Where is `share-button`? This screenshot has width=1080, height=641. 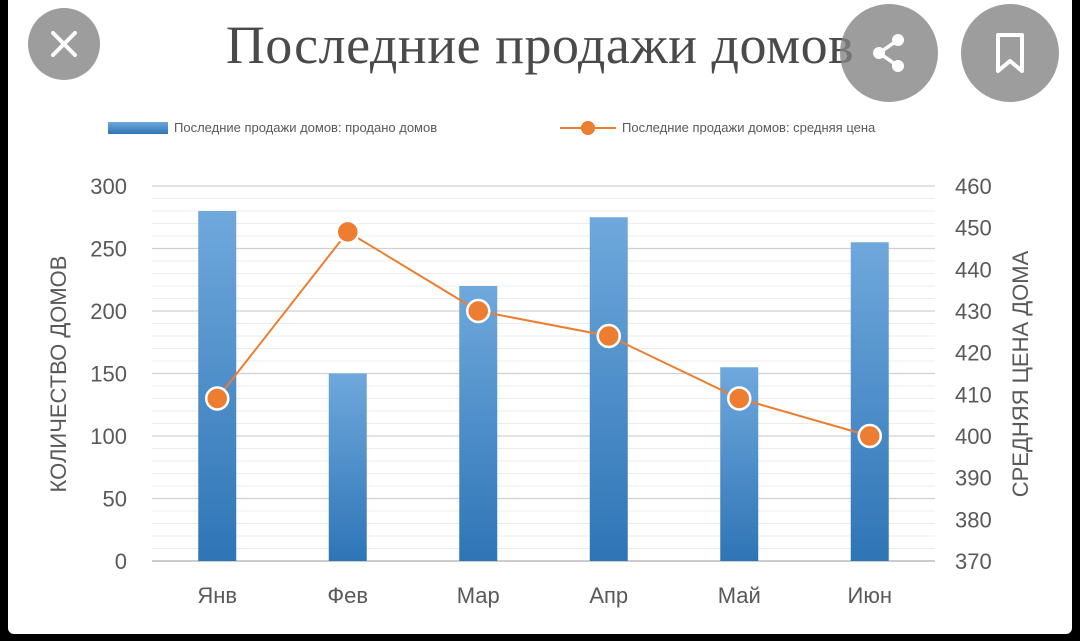
share-button is located at coordinates (889, 53).